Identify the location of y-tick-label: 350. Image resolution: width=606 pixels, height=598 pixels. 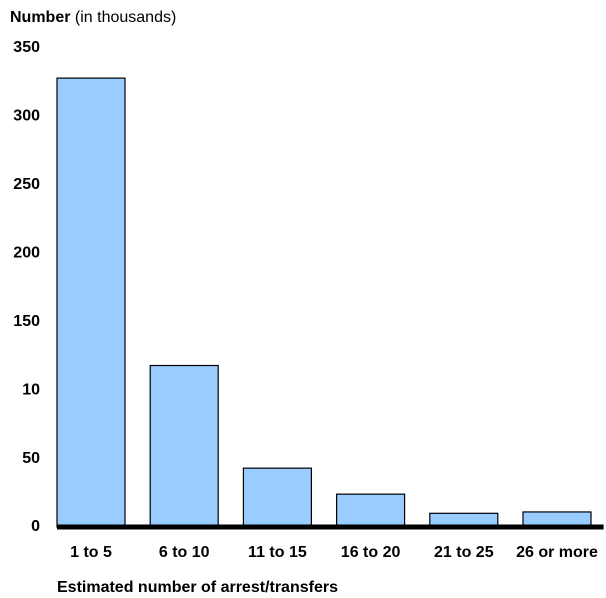
(26, 47).